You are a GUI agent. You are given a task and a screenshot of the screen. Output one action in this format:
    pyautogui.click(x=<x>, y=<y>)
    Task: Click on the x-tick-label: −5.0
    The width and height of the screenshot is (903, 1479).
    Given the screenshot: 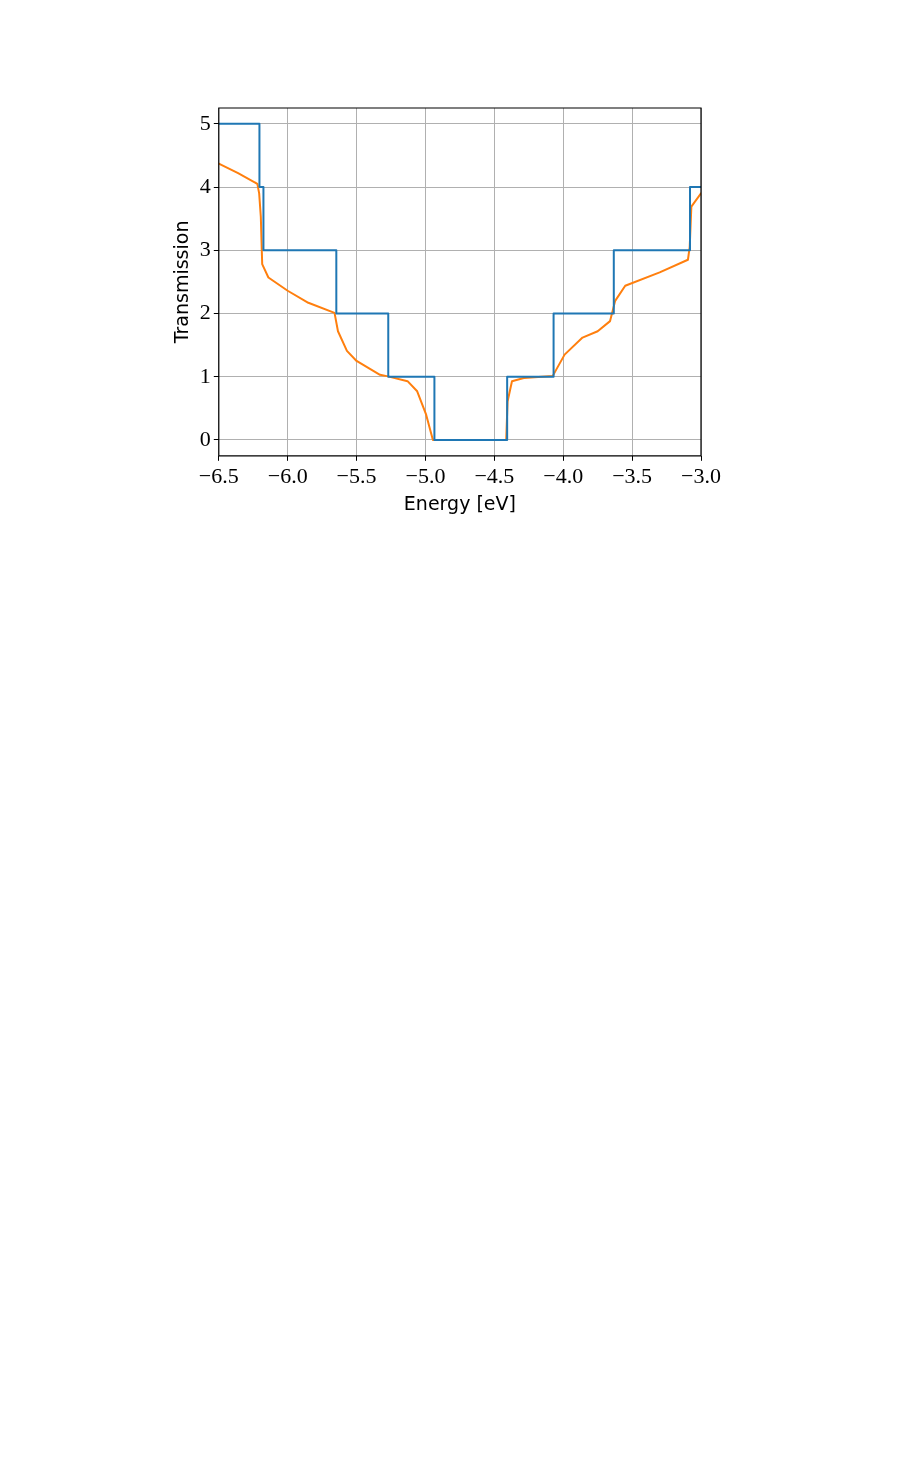 What is the action you would take?
    pyautogui.click(x=425, y=475)
    